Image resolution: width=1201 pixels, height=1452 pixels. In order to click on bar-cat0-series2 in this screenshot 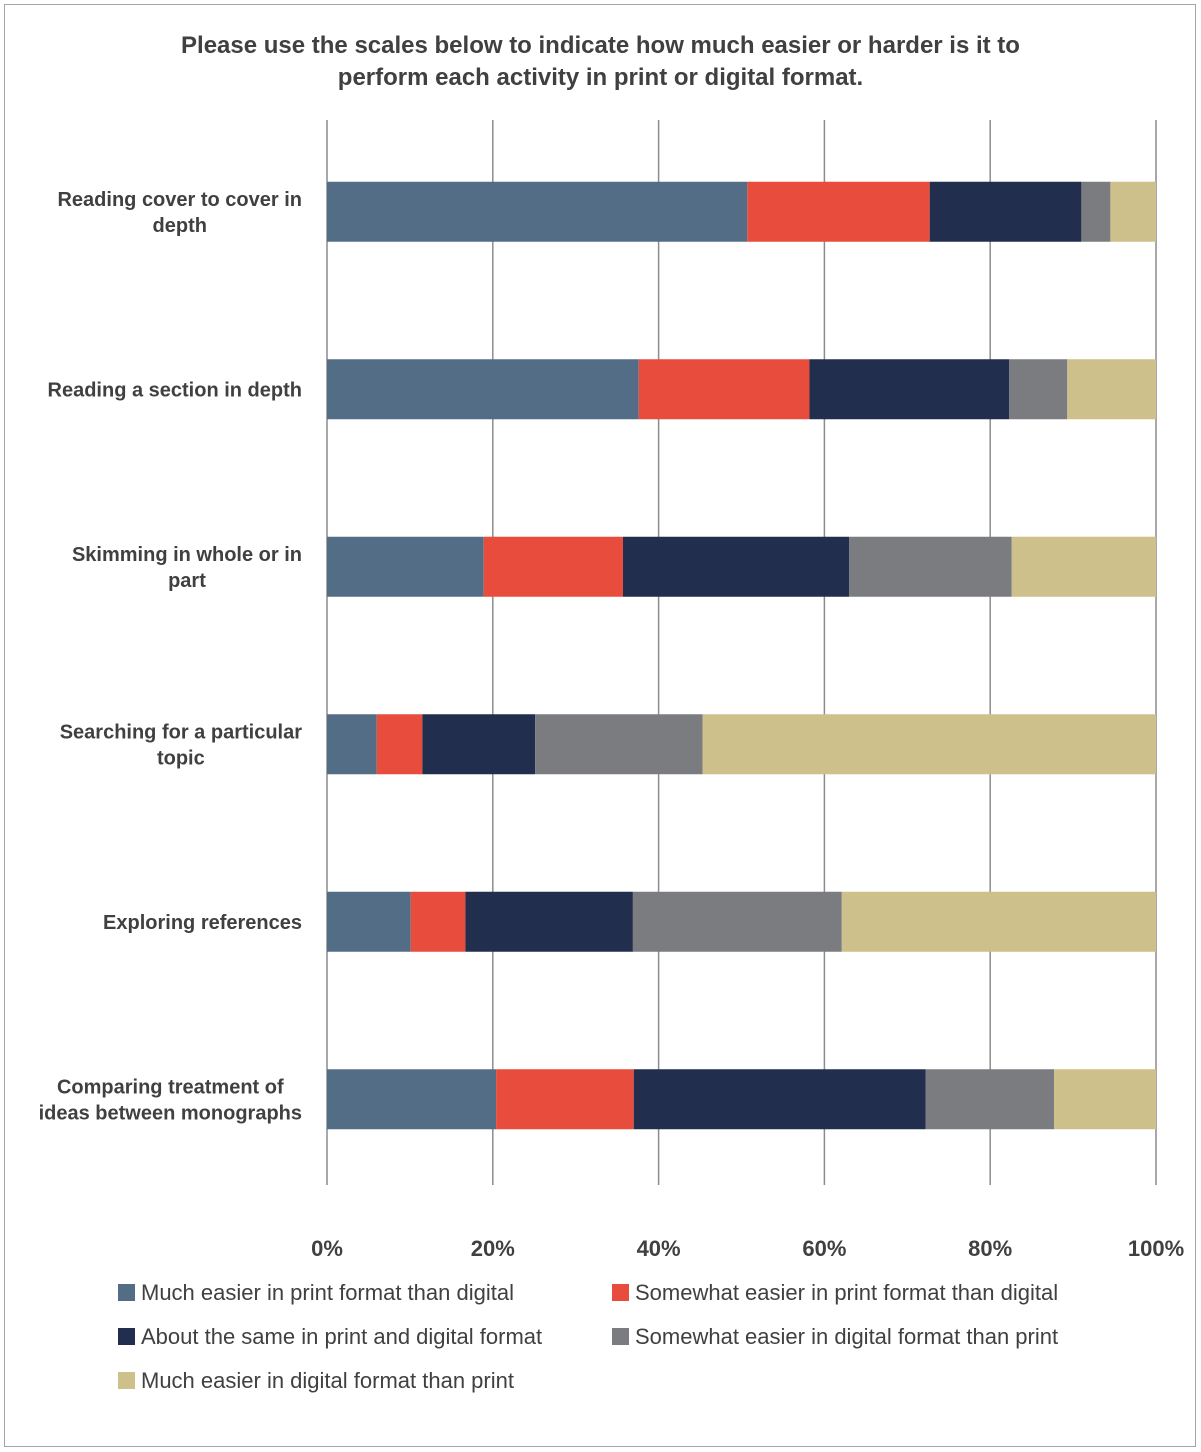, I will do `click(1005, 211)`.